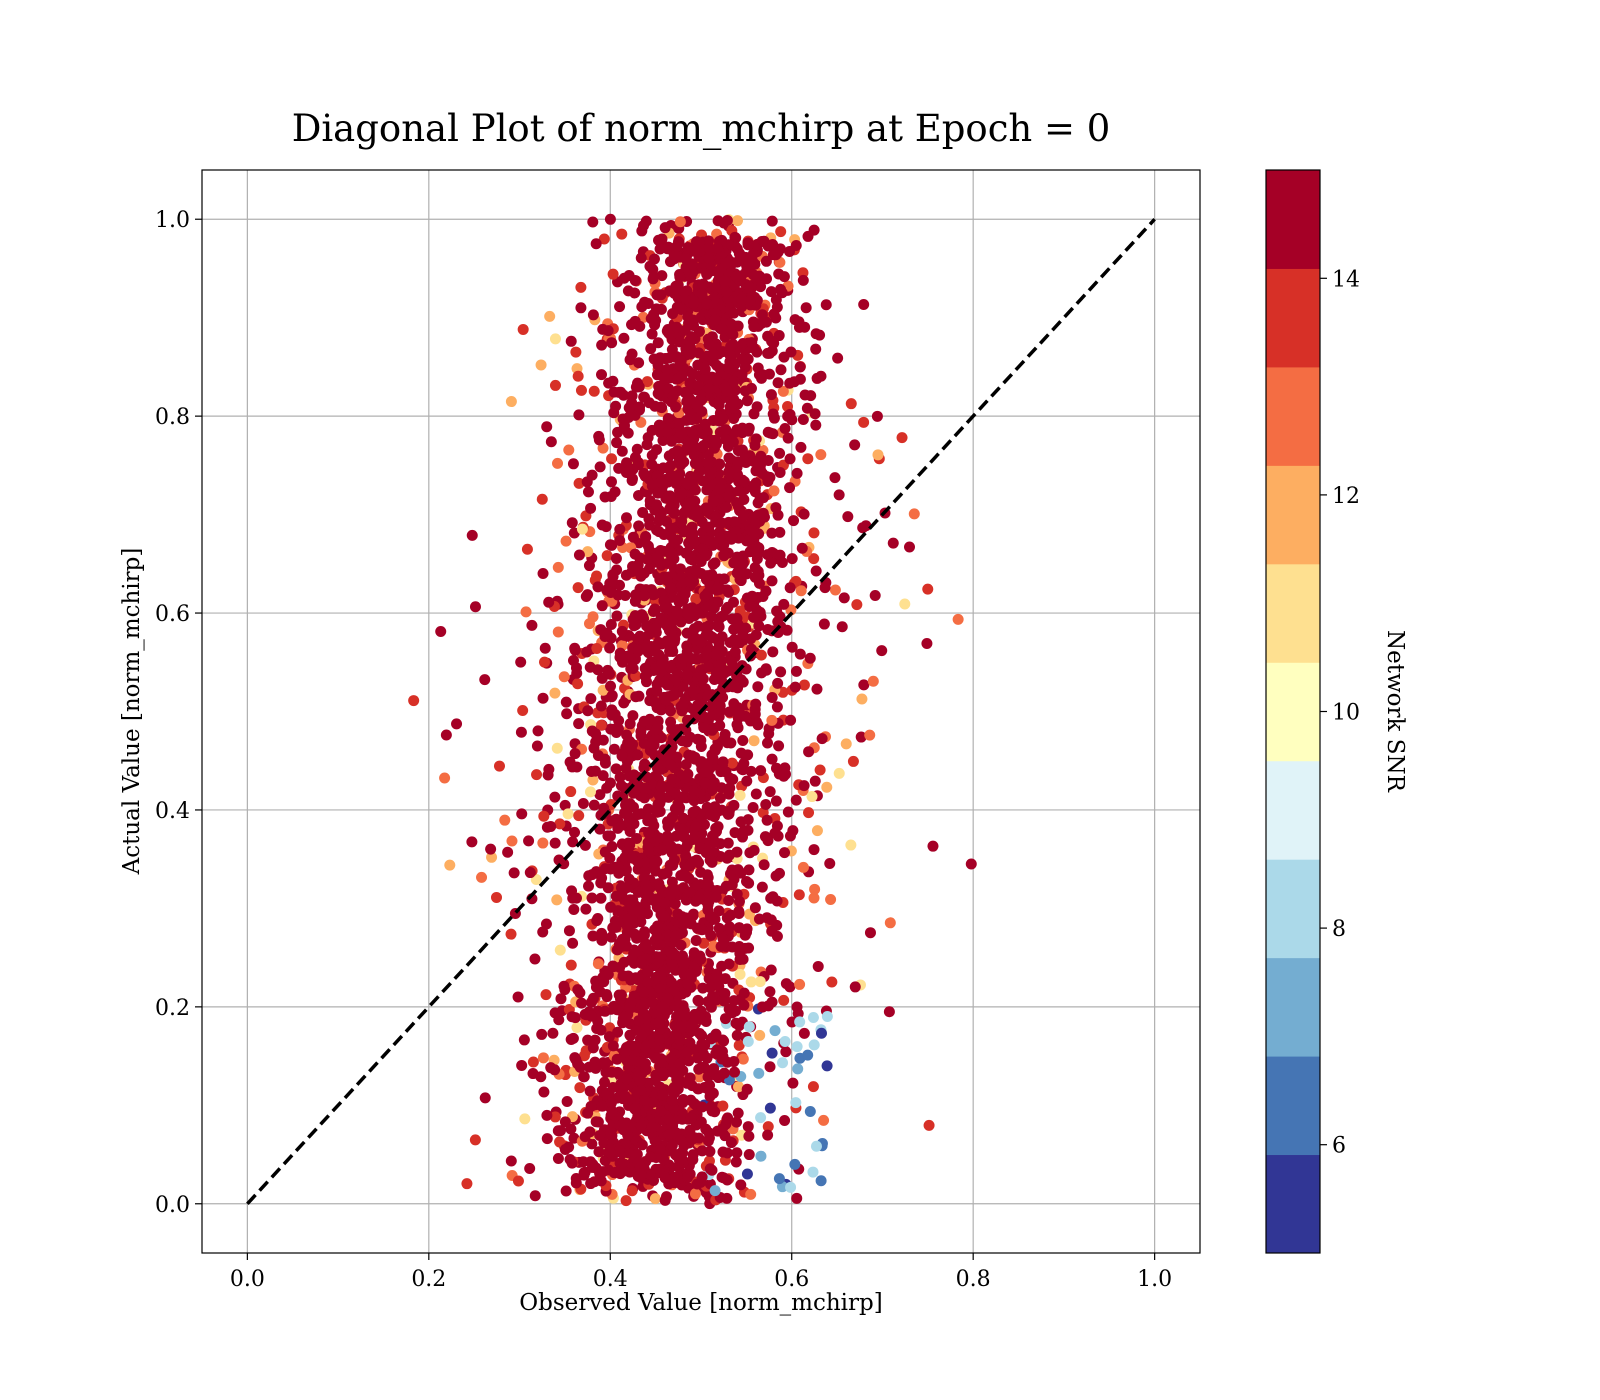 The width and height of the screenshot is (1600, 1400). Describe the element at coordinates (1346, 496) in the screenshot. I see `colorbar-tick-label: 12` at that location.